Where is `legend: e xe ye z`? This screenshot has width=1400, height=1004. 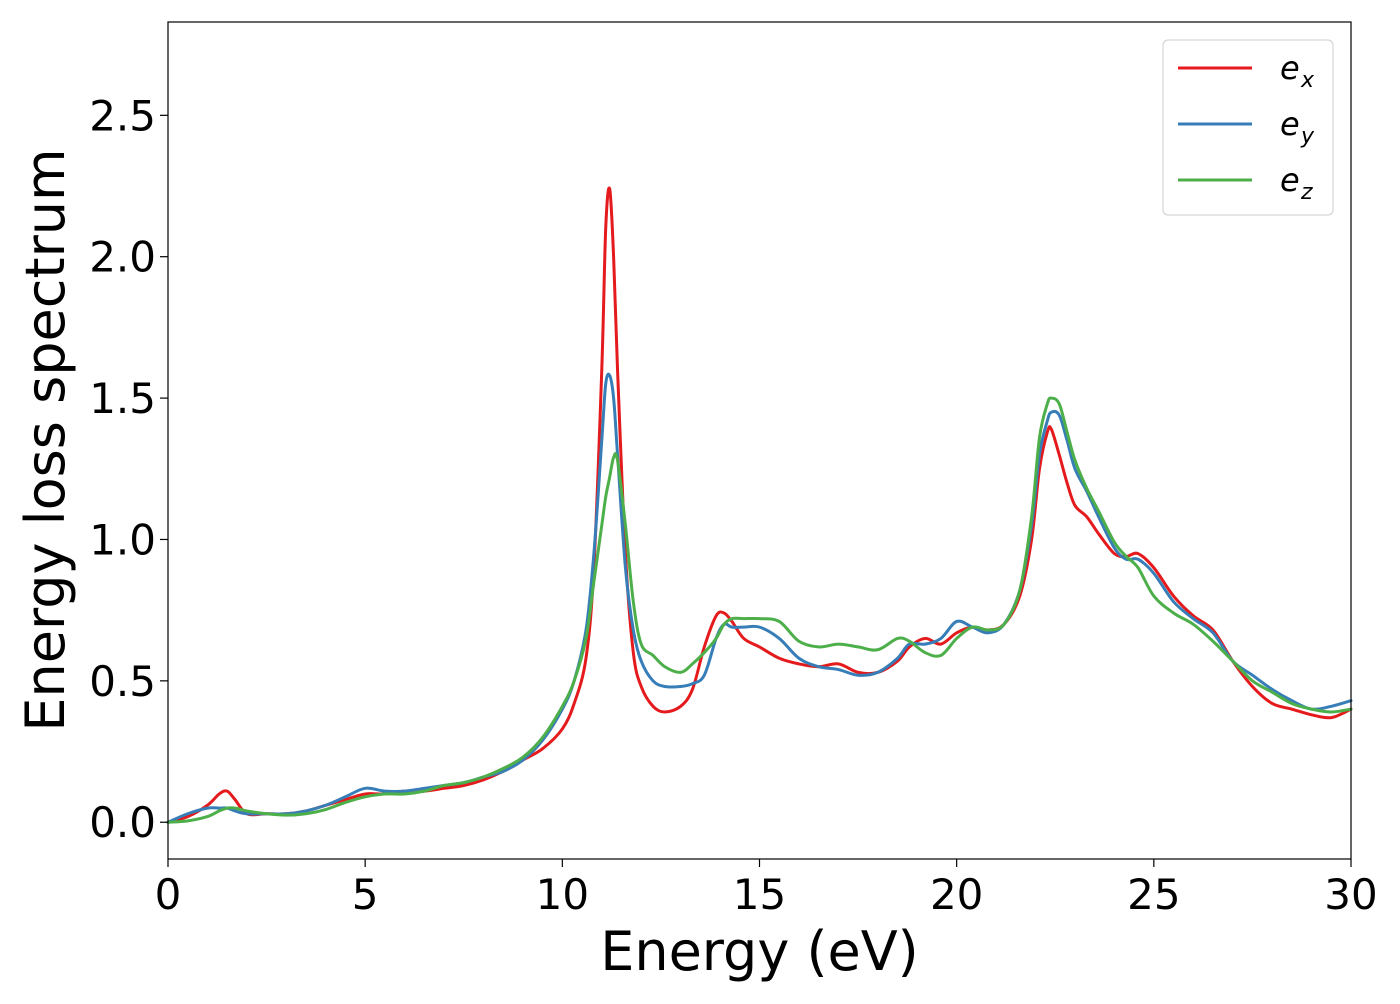 legend: e xe ye z is located at coordinates (1248, 127).